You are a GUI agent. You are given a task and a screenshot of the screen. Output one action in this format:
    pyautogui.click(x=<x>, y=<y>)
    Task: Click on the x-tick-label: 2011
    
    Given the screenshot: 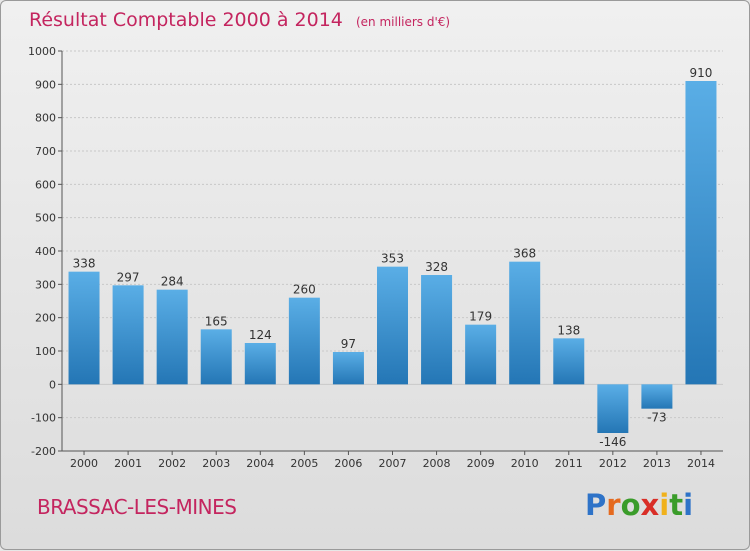 What is the action you would take?
    pyautogui.click(x=569, y=463)
    